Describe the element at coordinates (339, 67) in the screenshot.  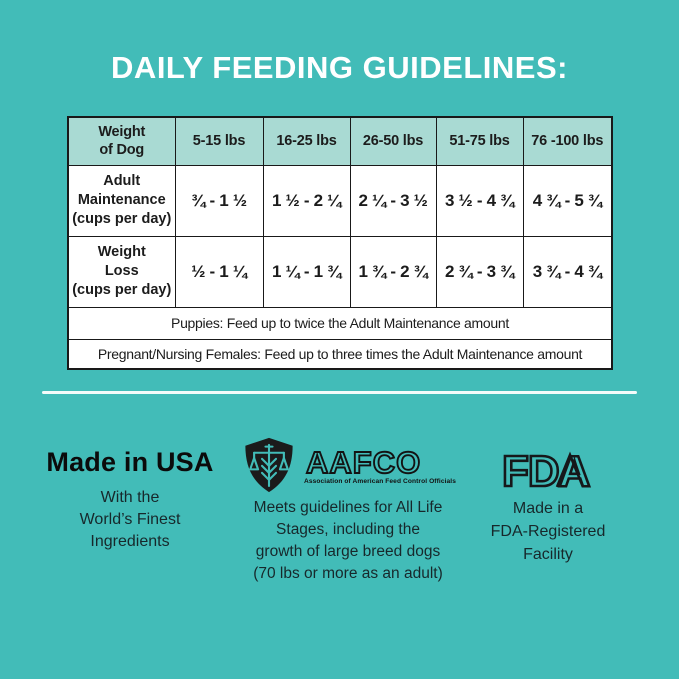
I see `page-title: DAILY FEEDING GUIDELINES:` at that location.